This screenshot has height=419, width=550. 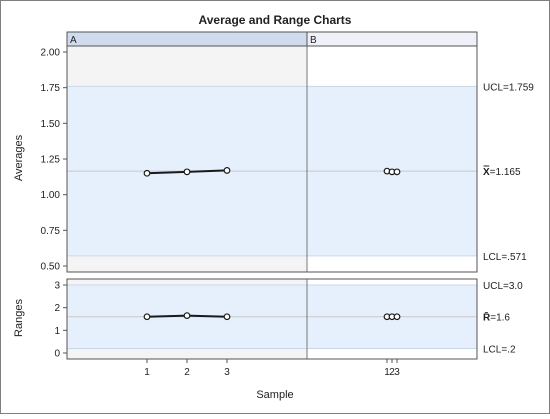 What do you see at coordinates (73, 40) in the screenshot?
I see `phase-label-a: A` at bounding box center [73, 40].